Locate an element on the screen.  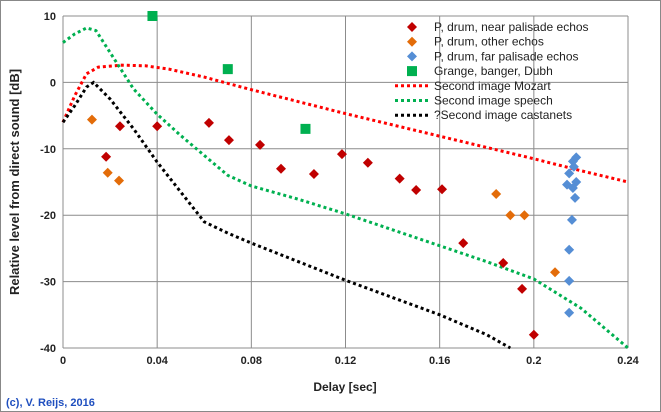
credit-text: (c), V. Reijs, 2016 is located at coordinates (50, 403).